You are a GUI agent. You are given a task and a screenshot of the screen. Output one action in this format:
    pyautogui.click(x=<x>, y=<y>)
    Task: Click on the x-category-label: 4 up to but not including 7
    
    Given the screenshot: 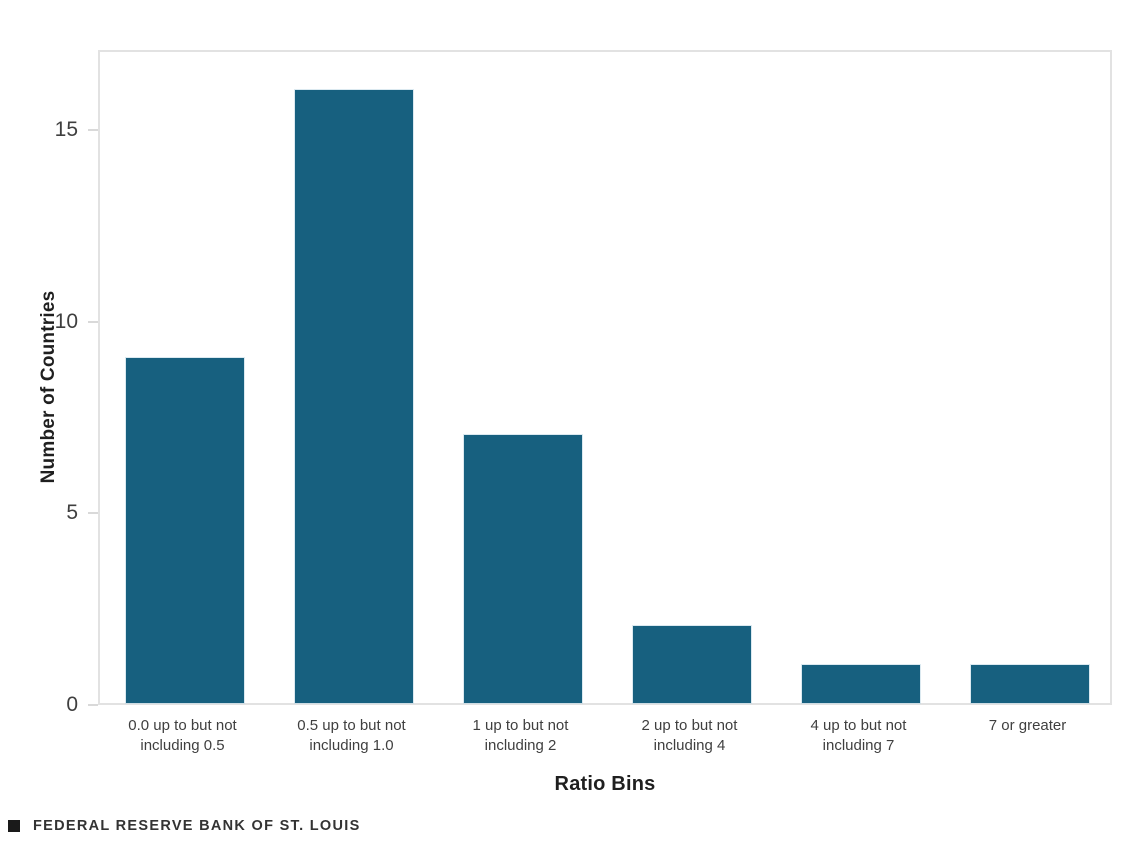 What is the action you would take?
    pyautogui.click(x=858, y=735)
    